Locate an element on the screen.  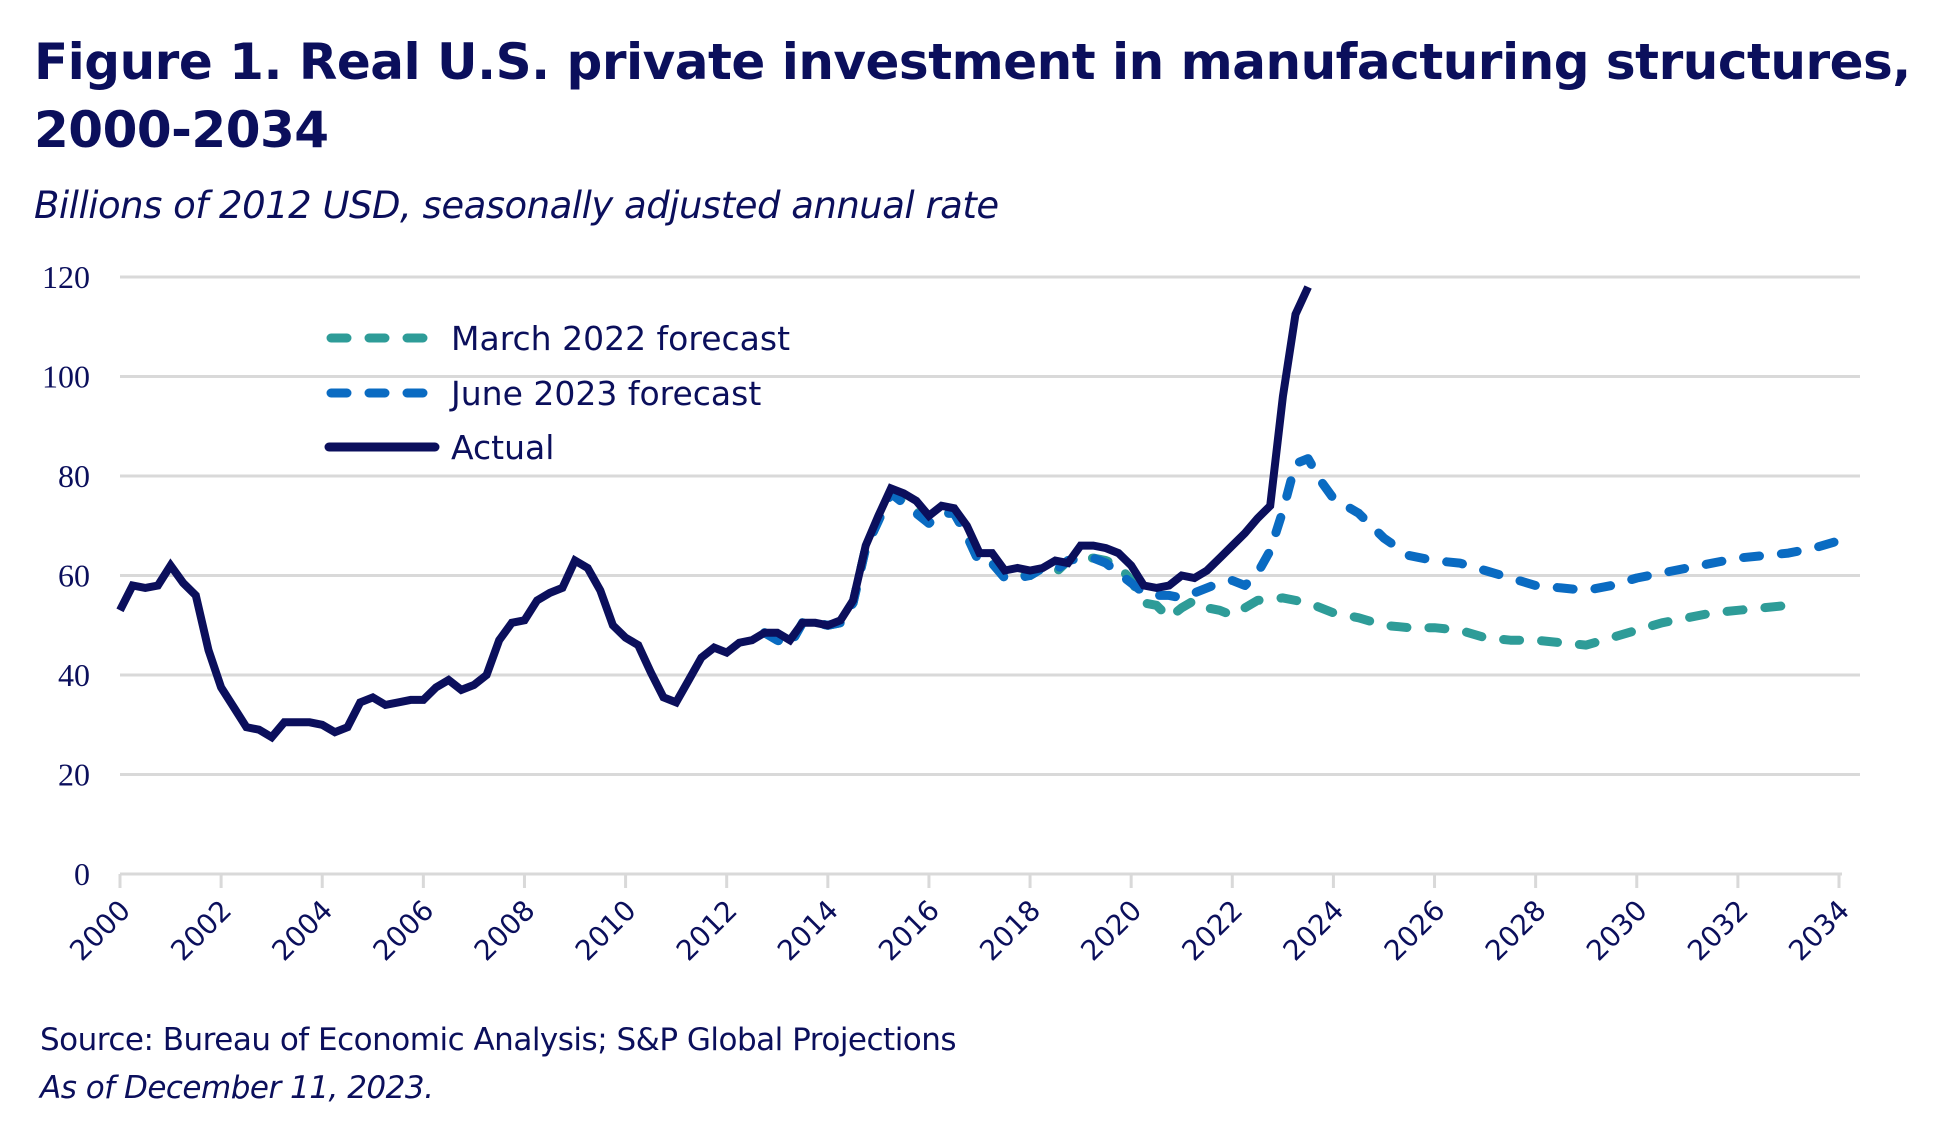
x-tick-label: 2026 is located at coordinates (1415, 931).